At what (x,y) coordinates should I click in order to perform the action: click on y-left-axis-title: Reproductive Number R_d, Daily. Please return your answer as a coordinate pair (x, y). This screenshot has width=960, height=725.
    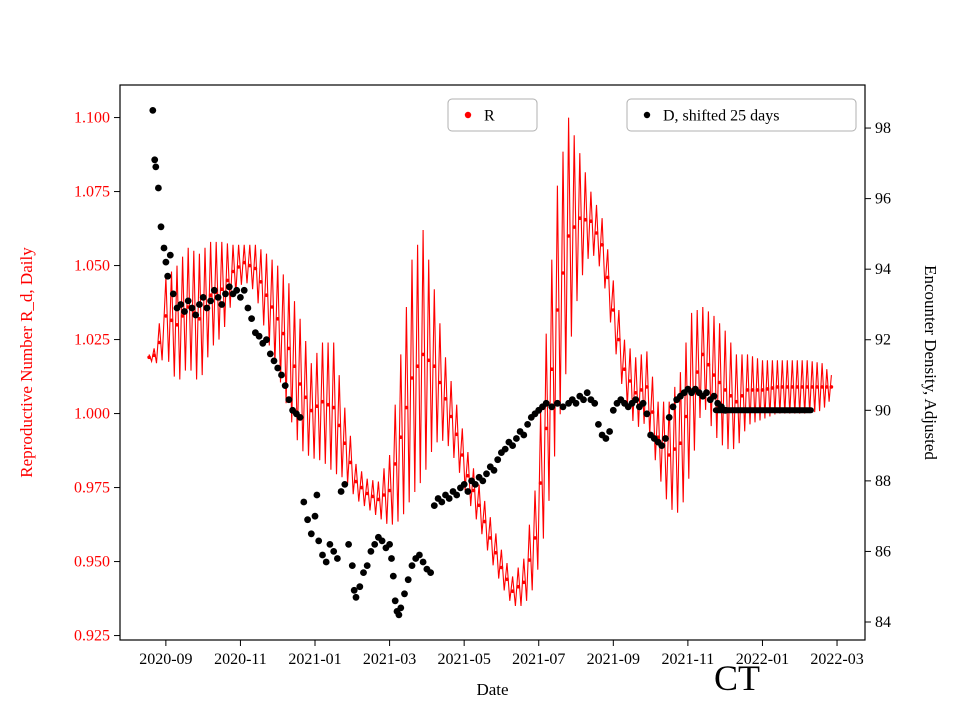
    Looking at the image, I should click on (26, 362).